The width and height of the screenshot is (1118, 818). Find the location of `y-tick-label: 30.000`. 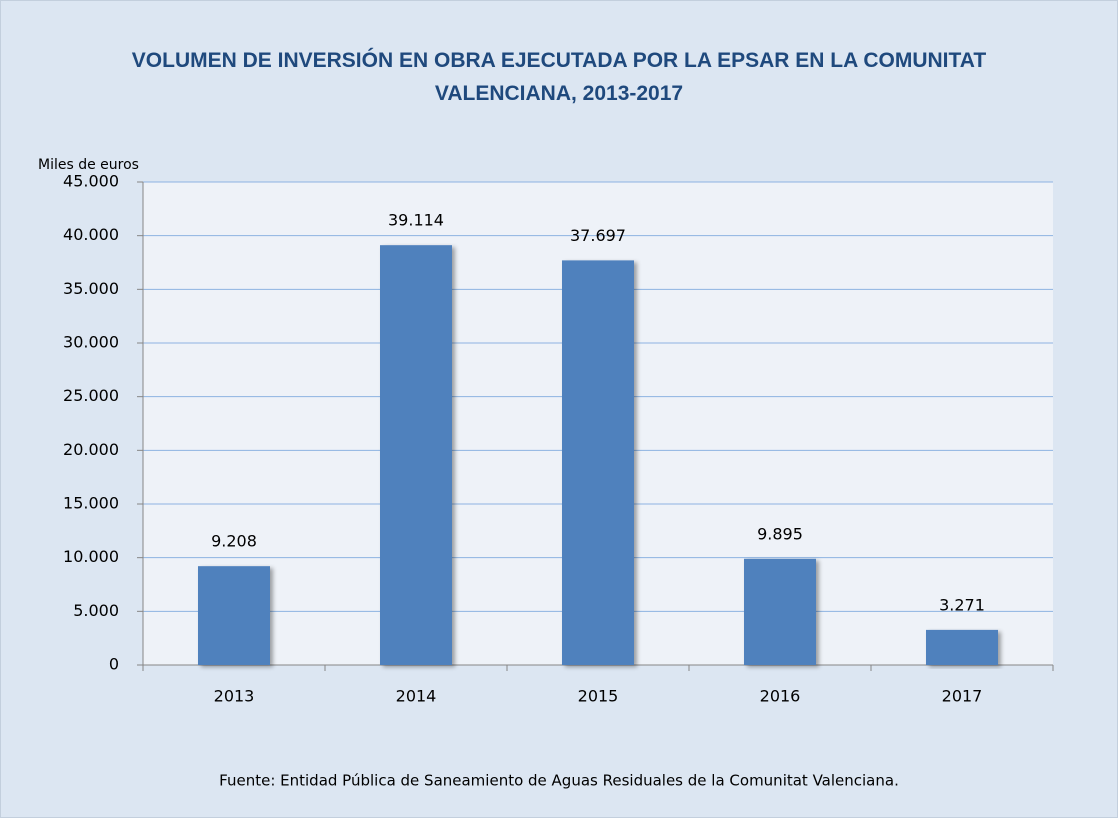

y-tick-label: 30.000 is located at coordinates (91, 342).